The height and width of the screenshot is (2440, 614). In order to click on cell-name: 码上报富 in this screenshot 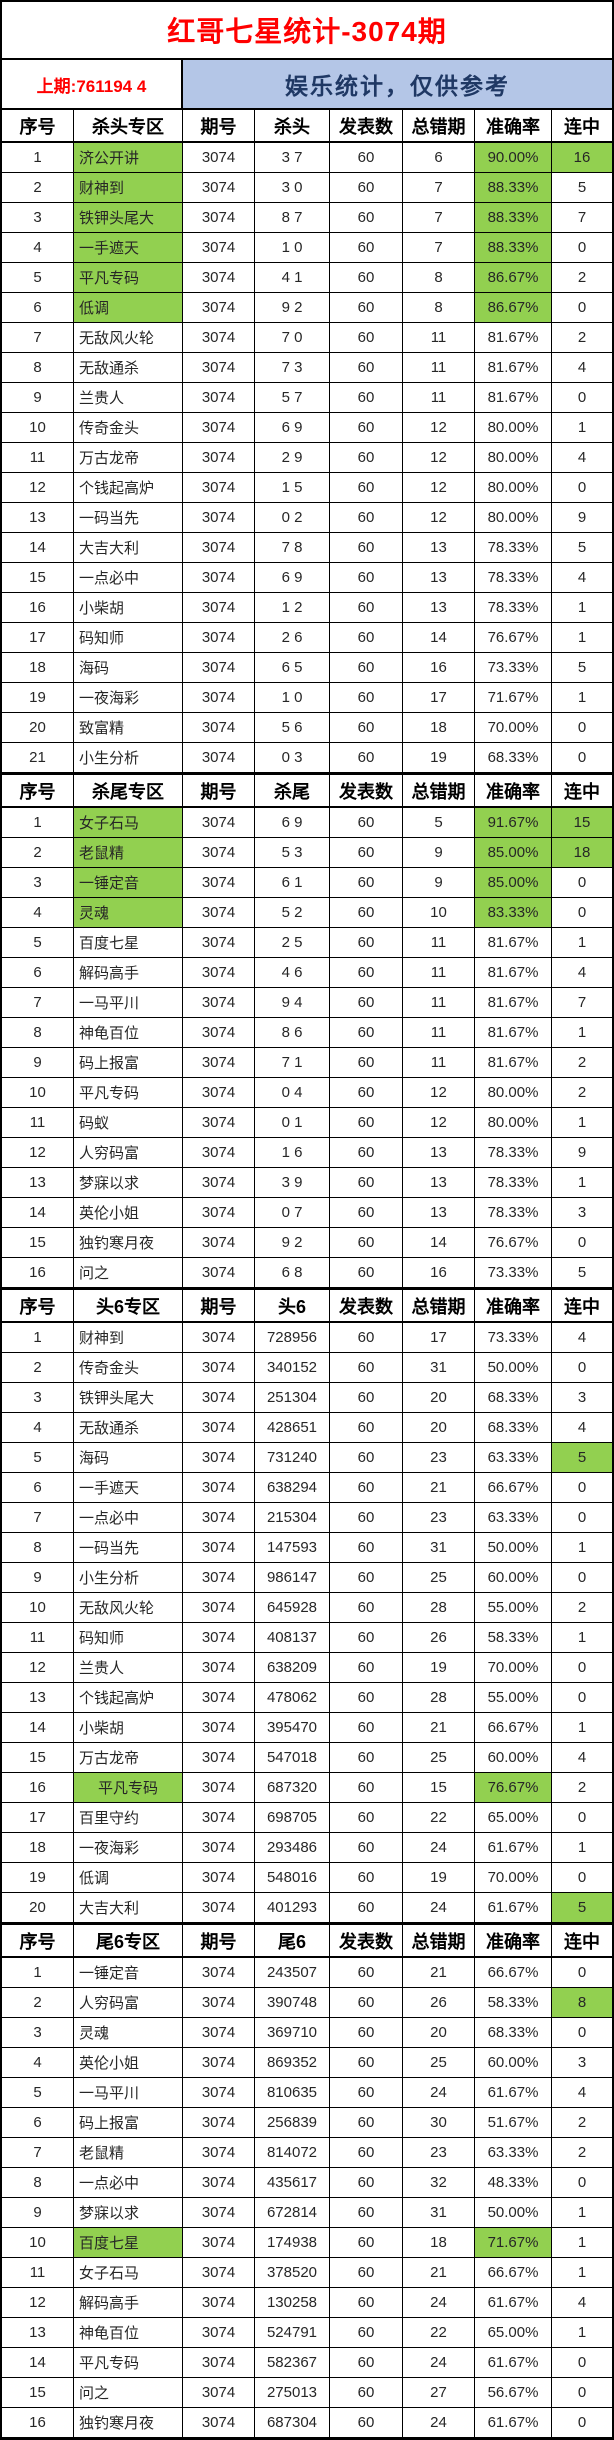, I will do `click(128, 2123)`.